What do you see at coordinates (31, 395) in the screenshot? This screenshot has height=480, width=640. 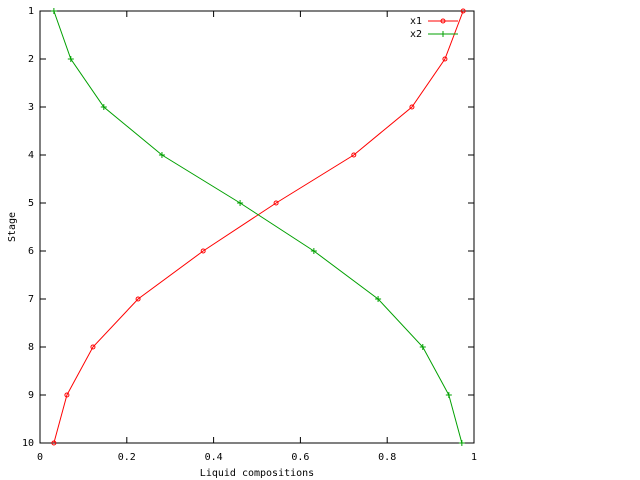 I see `y-tick-label: 9` at bounding box center [31, 395].